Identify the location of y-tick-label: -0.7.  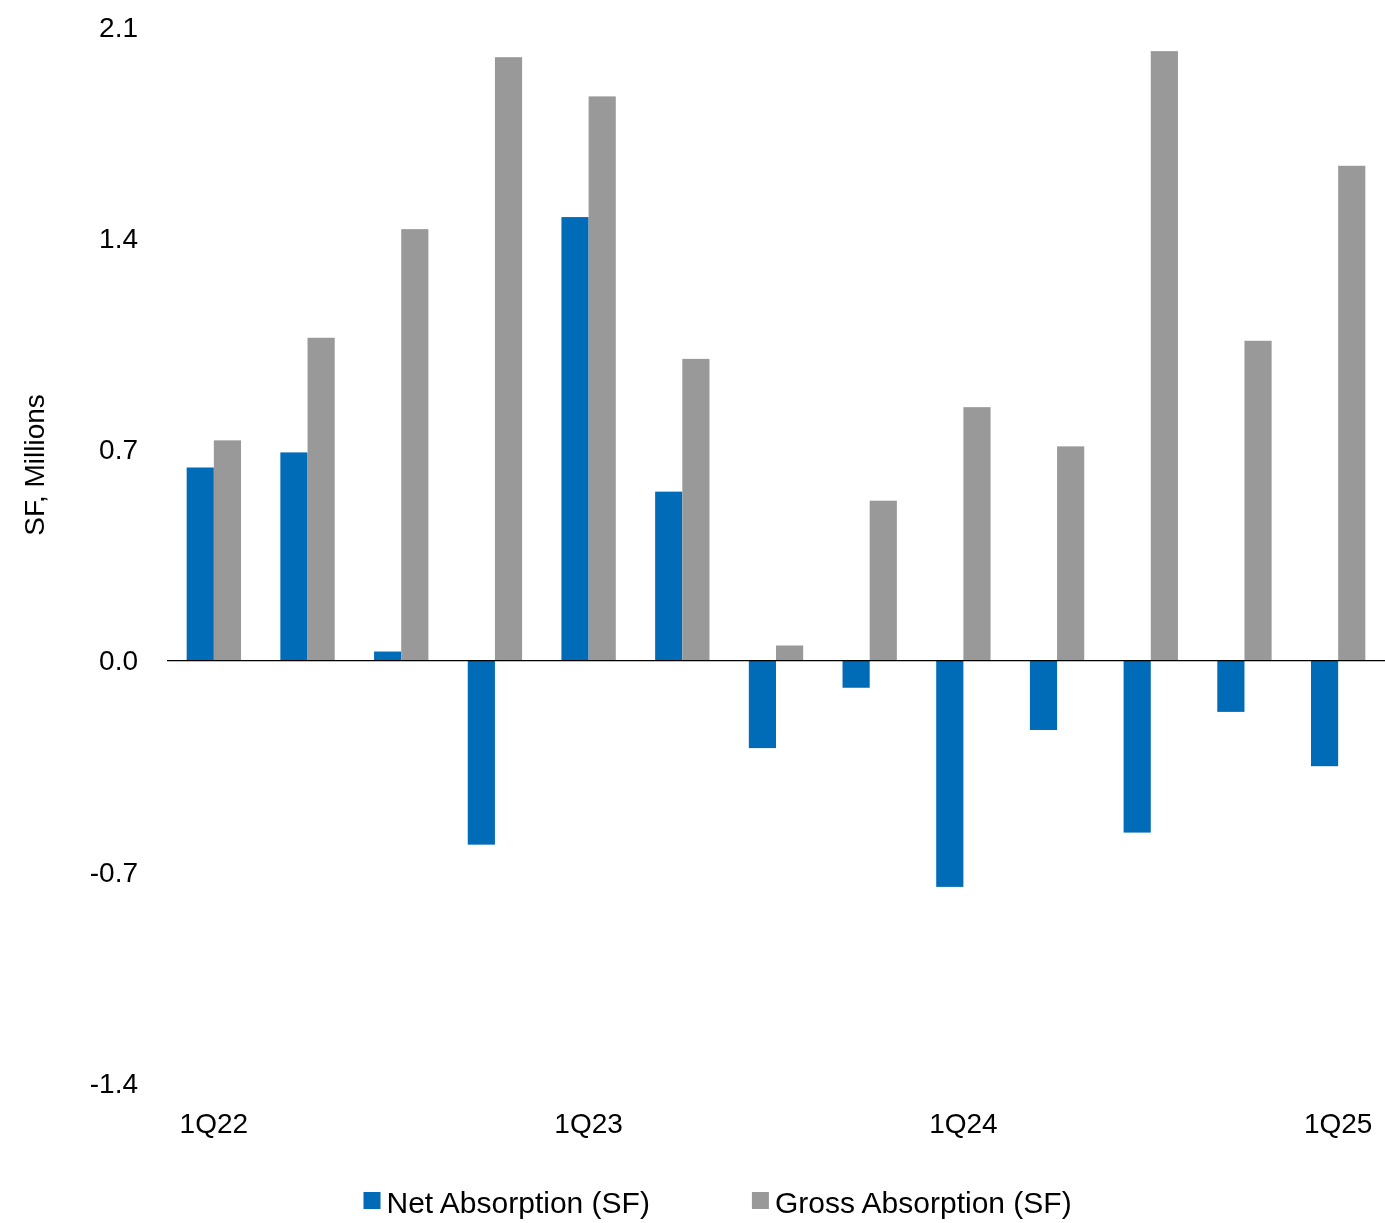
(113, 872).